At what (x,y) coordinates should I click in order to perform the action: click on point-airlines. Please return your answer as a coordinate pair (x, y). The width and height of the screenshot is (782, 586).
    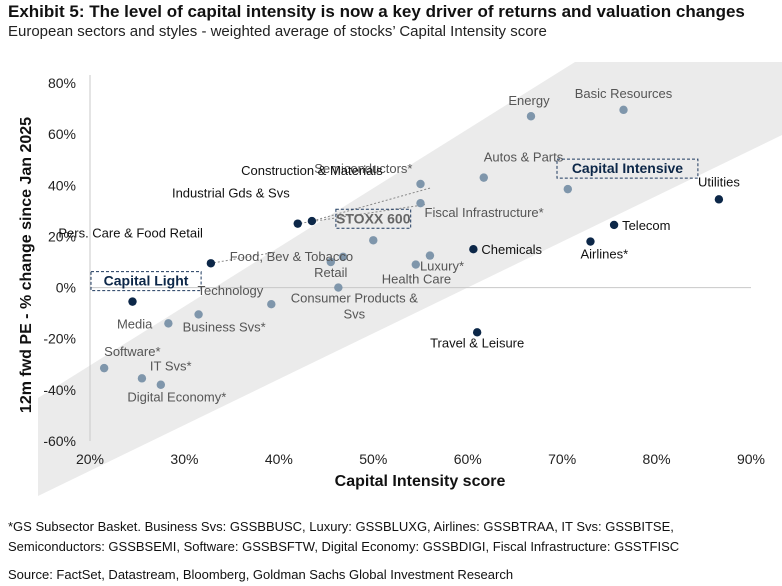
    Looking at the image, I should click on (590, 241).